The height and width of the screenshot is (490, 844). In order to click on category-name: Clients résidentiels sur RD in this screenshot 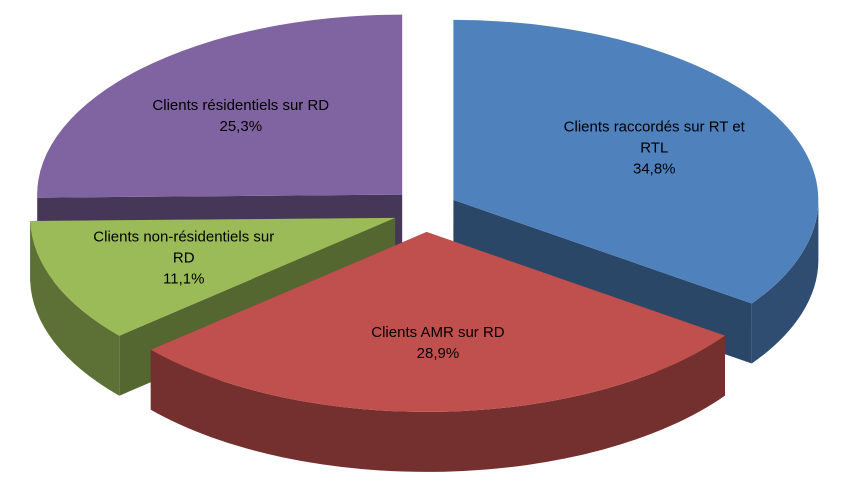, I will do `click(241, 106)`.